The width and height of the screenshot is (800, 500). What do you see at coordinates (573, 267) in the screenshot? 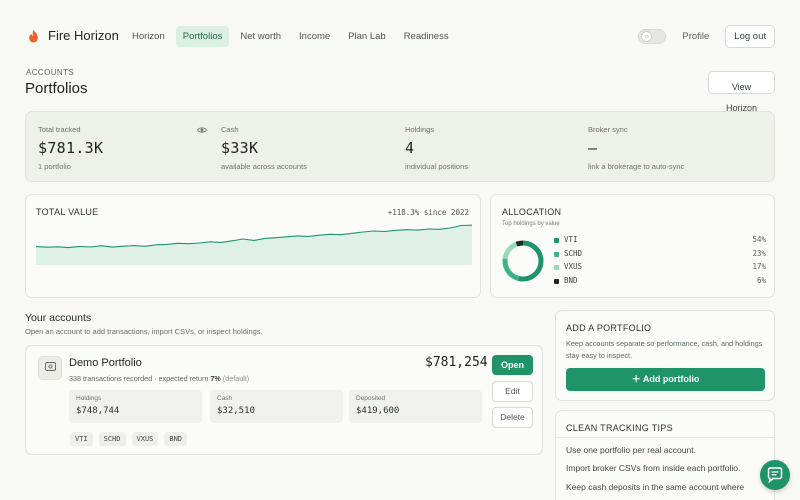
I see `legend-ticker: VXUS` at bounding box center [573, 267].